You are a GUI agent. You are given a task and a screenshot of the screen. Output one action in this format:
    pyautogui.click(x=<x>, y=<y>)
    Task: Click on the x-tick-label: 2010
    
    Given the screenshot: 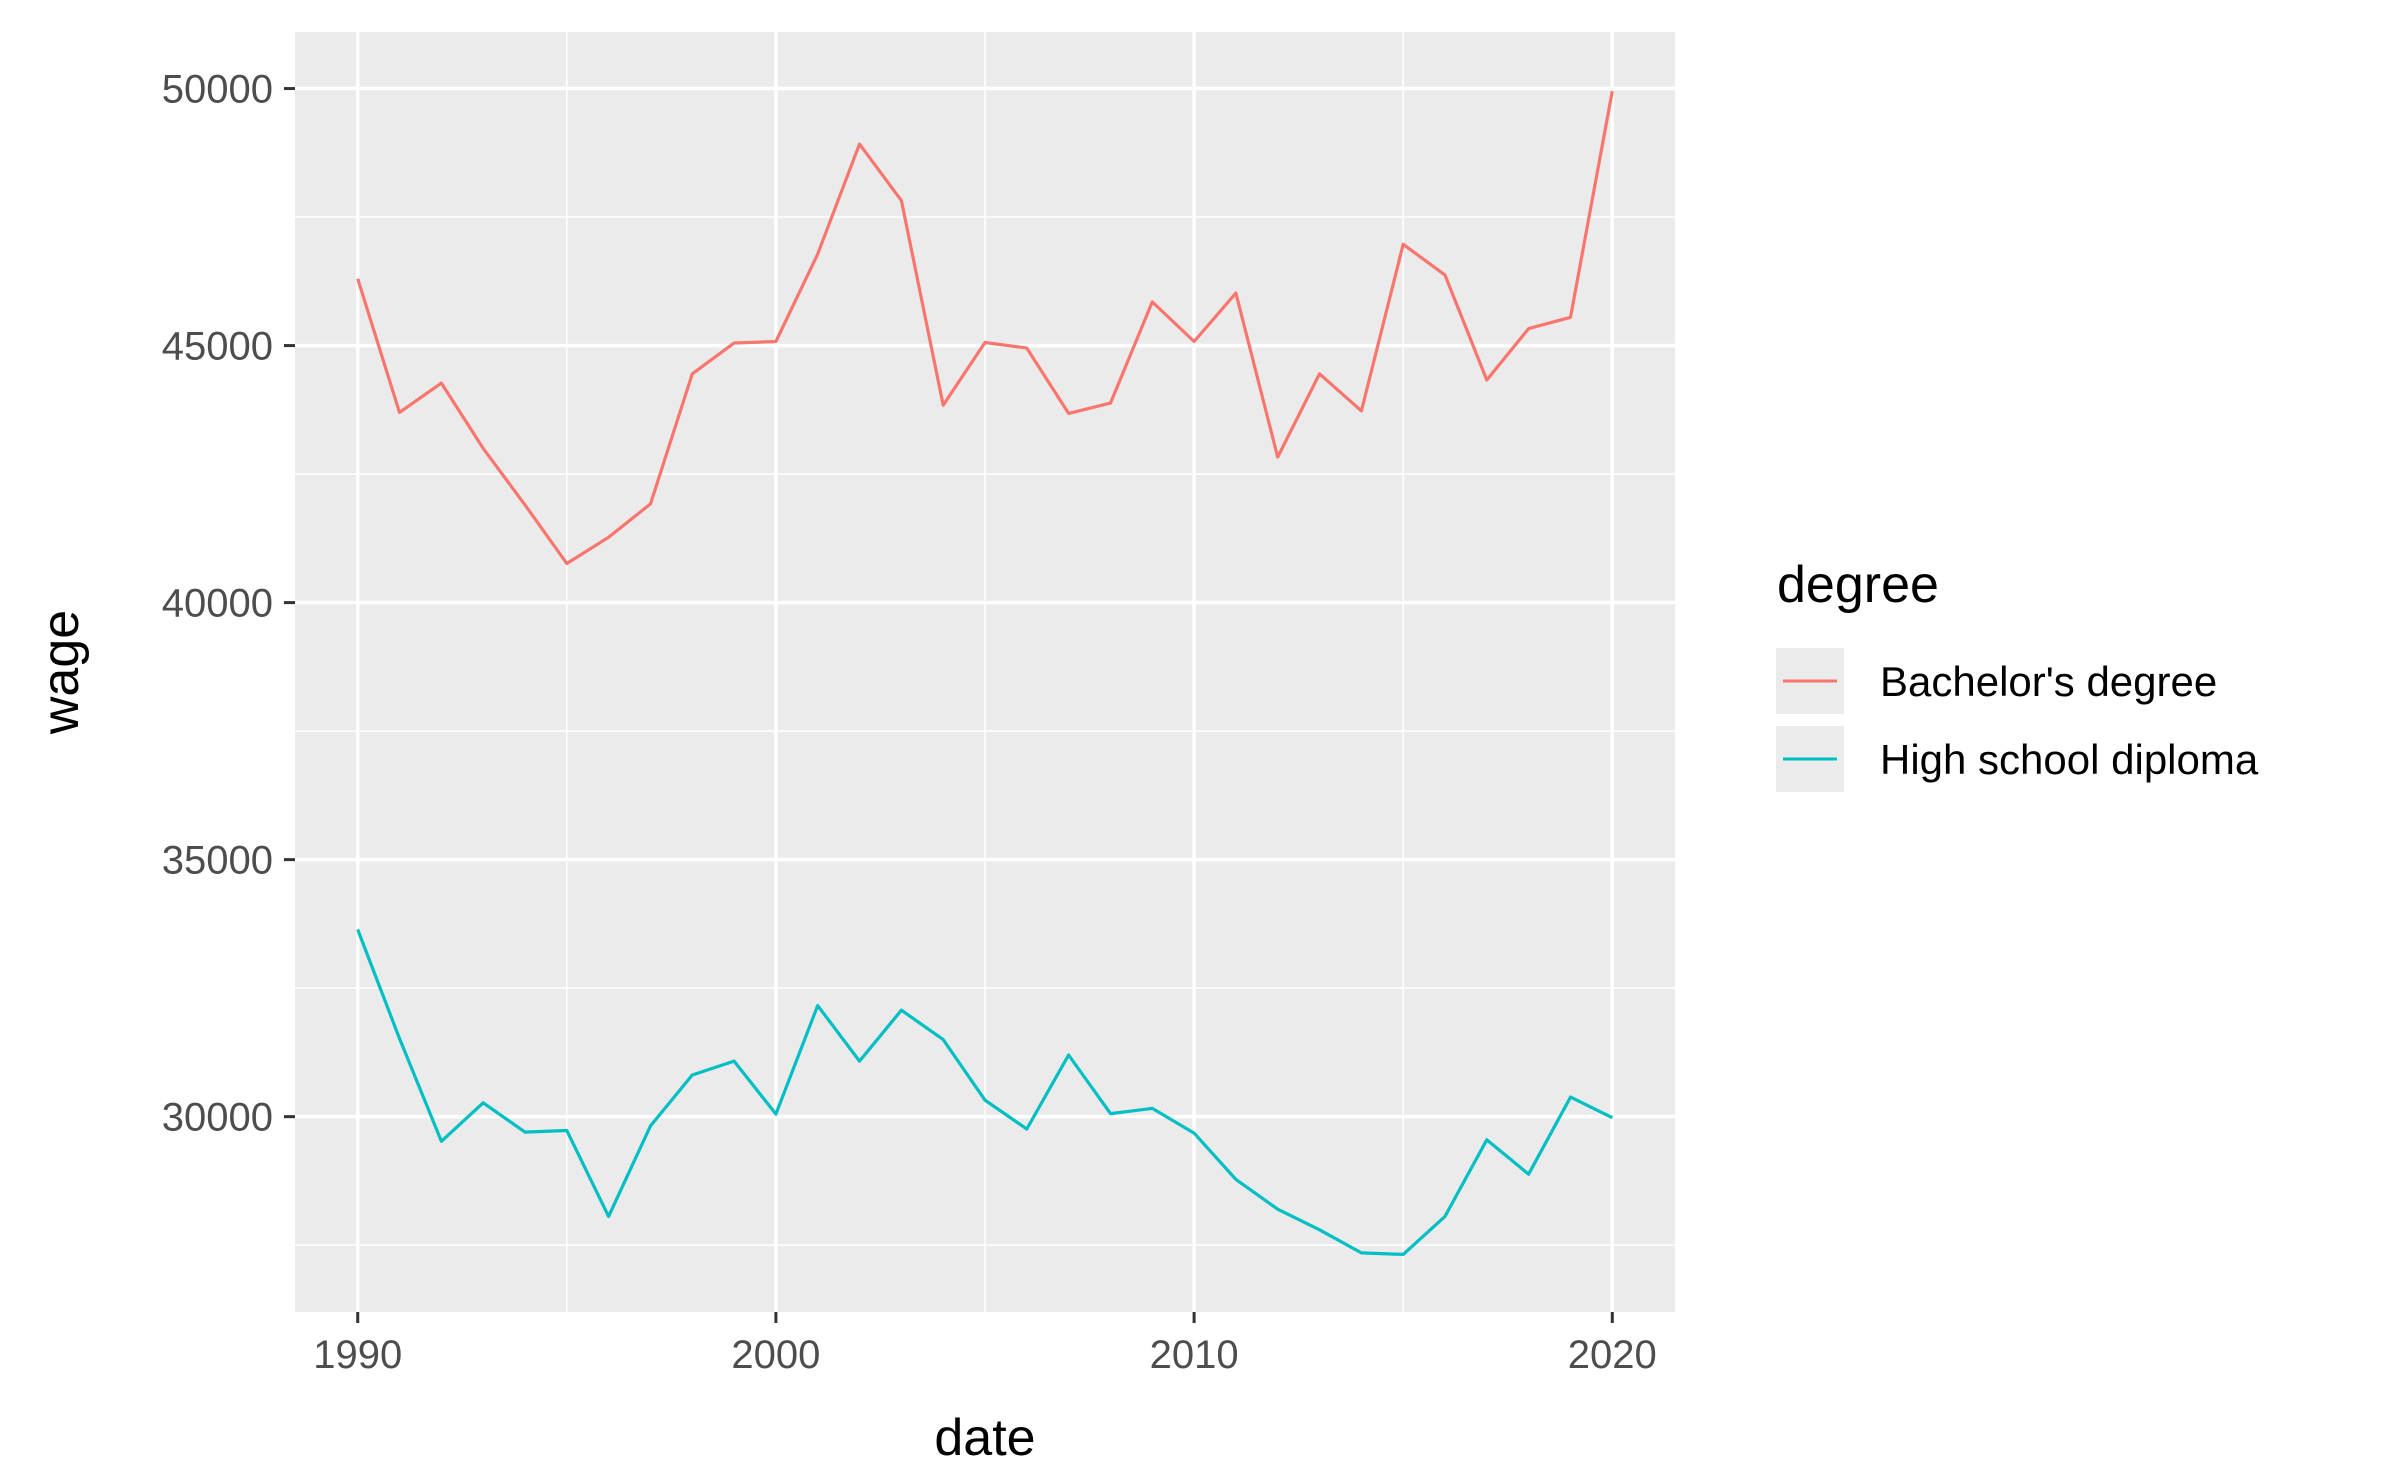 What is the action you would take?
    pyautogui.click(x=1194, y=1355)
    